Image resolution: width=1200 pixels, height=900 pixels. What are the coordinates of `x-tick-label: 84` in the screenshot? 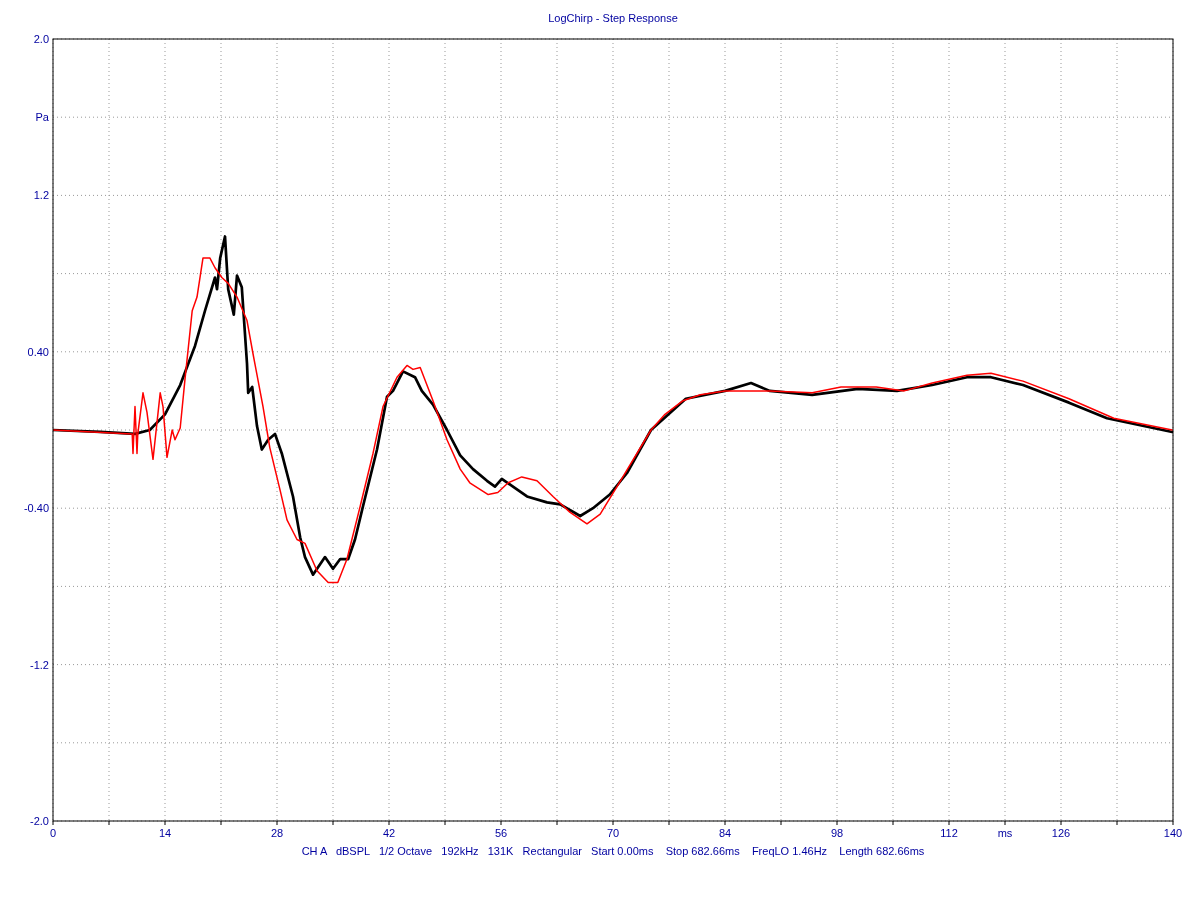 It's located at (725, 833).